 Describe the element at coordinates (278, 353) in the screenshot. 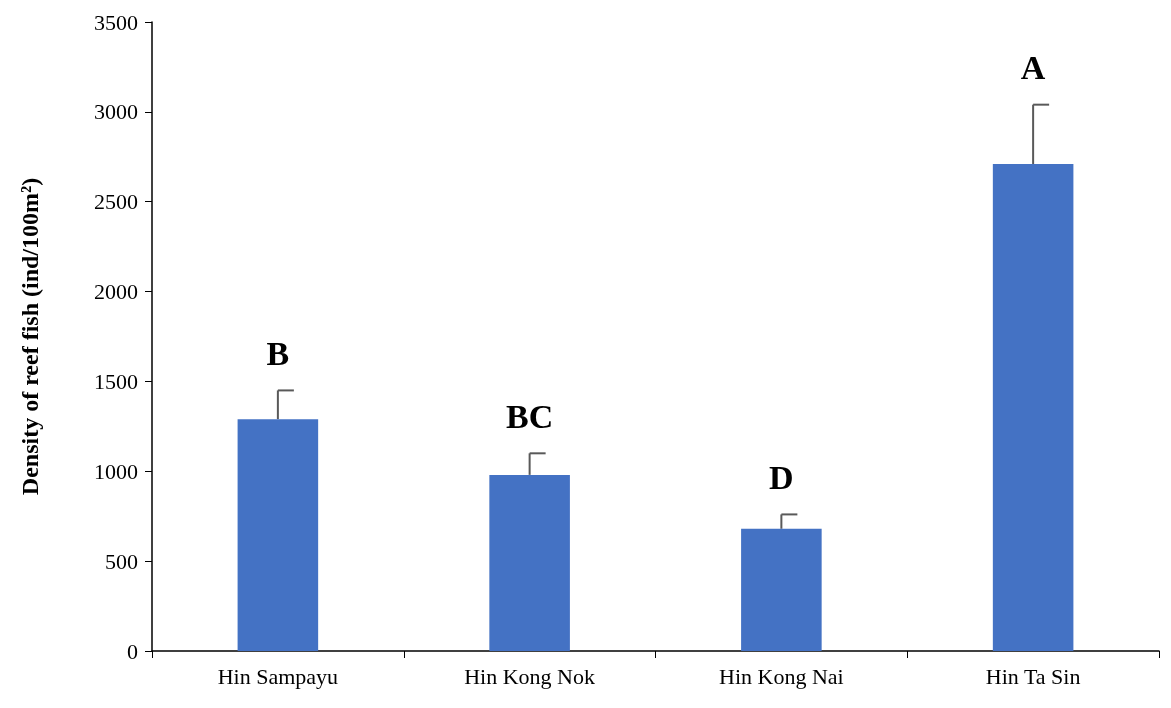

I see `annotation: B` at that location.